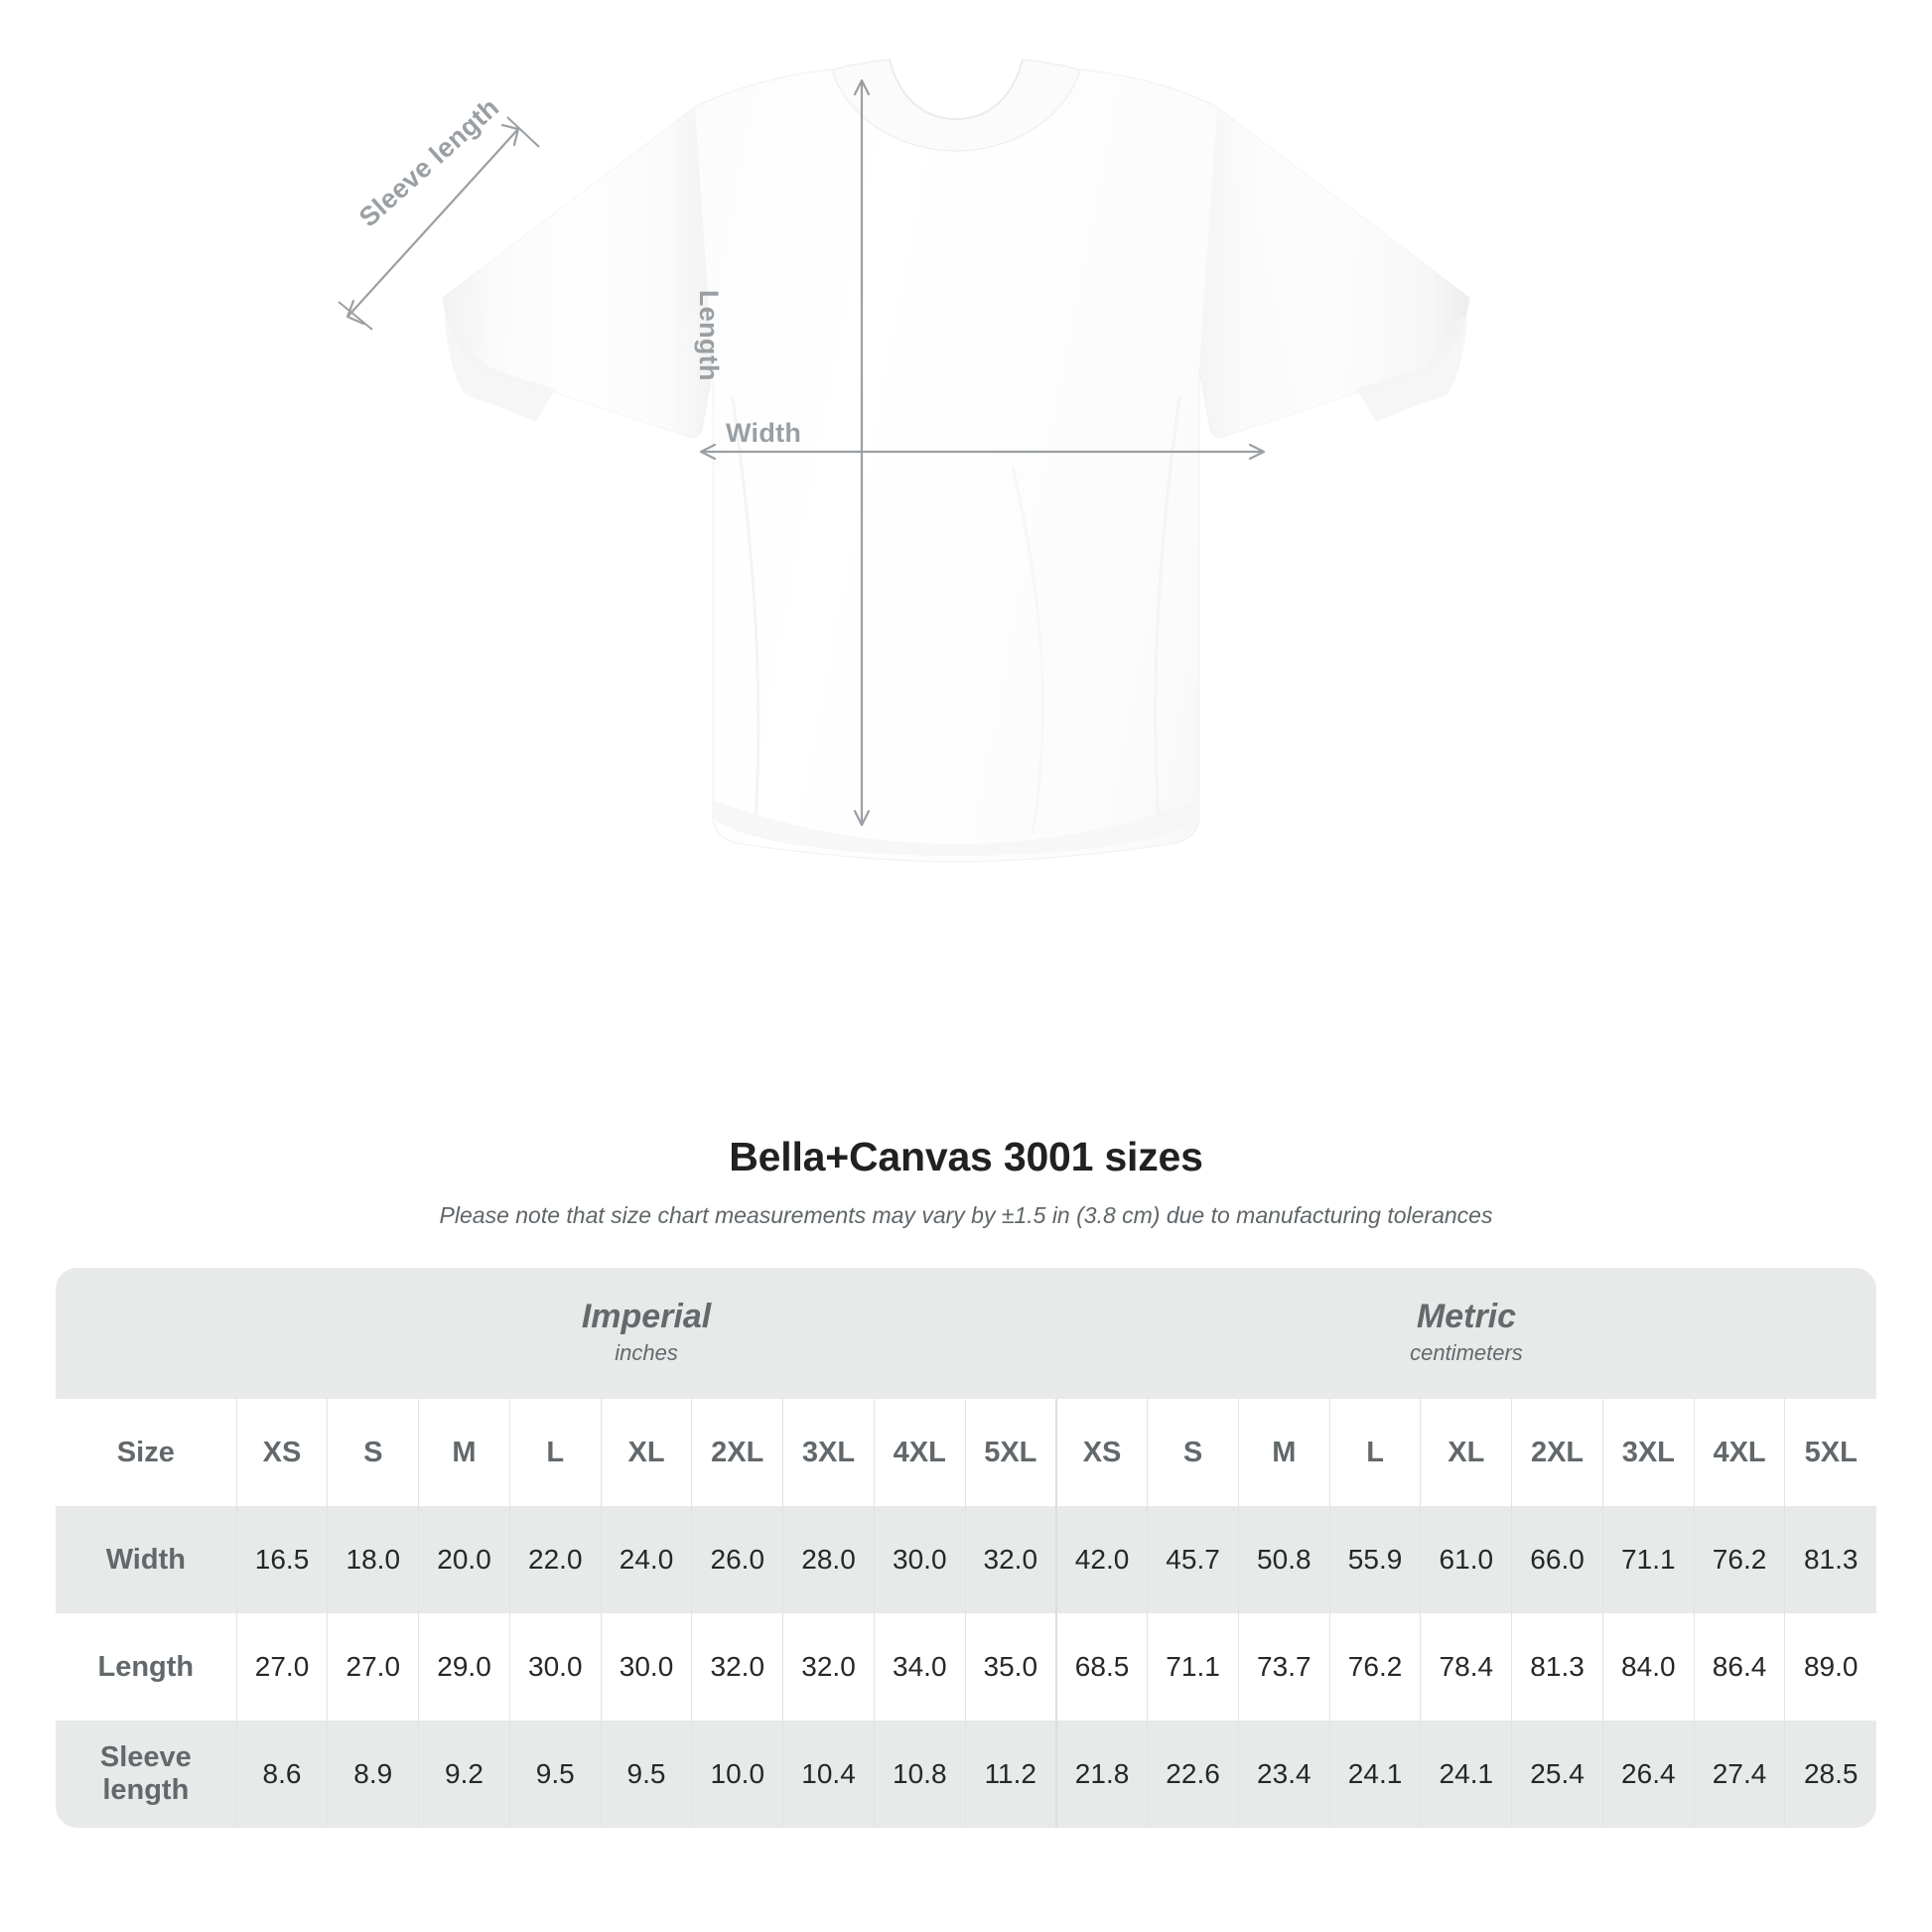  I want to click on col-header-metric-xs: XS, so click(1101, 1453).